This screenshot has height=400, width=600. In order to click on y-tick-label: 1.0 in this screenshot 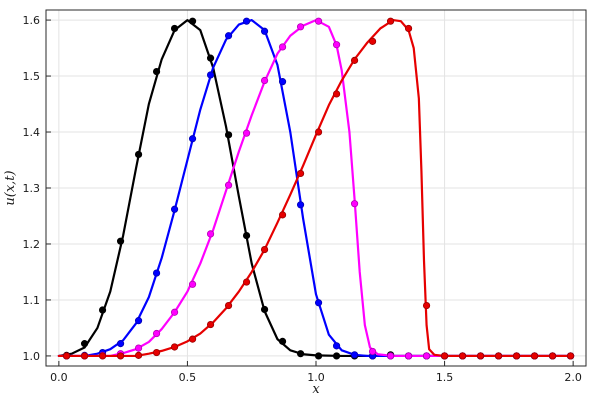, I will do `click(32, 356)`.